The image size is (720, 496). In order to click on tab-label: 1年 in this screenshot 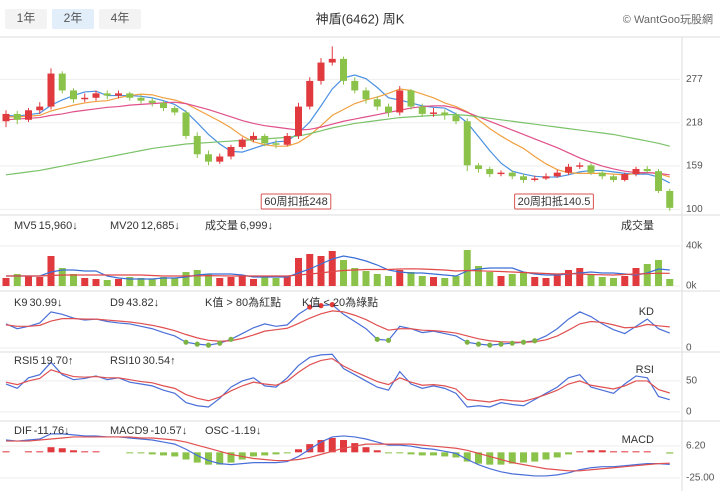, I will do `click(26, 18)`.